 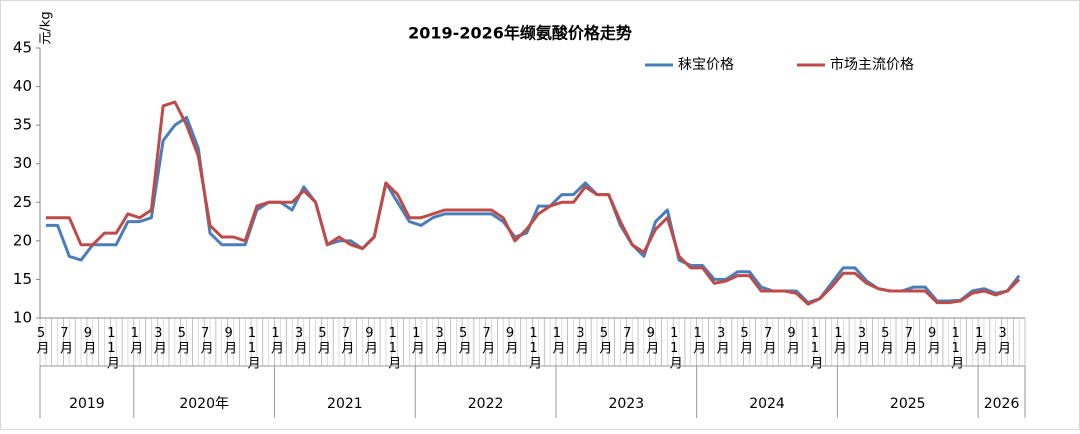 What do you see at coordinates (22, 279) in the screenshot?
I see `y-tick-label: 15` at bounding box center [22, 279].